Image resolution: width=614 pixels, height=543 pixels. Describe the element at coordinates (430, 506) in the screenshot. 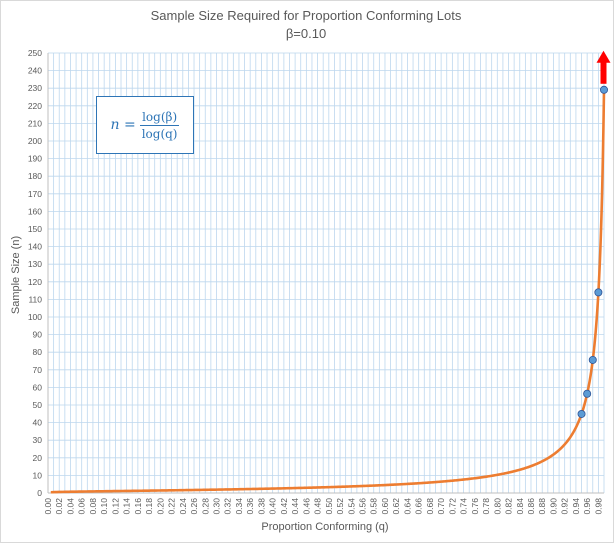

I see `x-tick-label: 0.68` at that location.